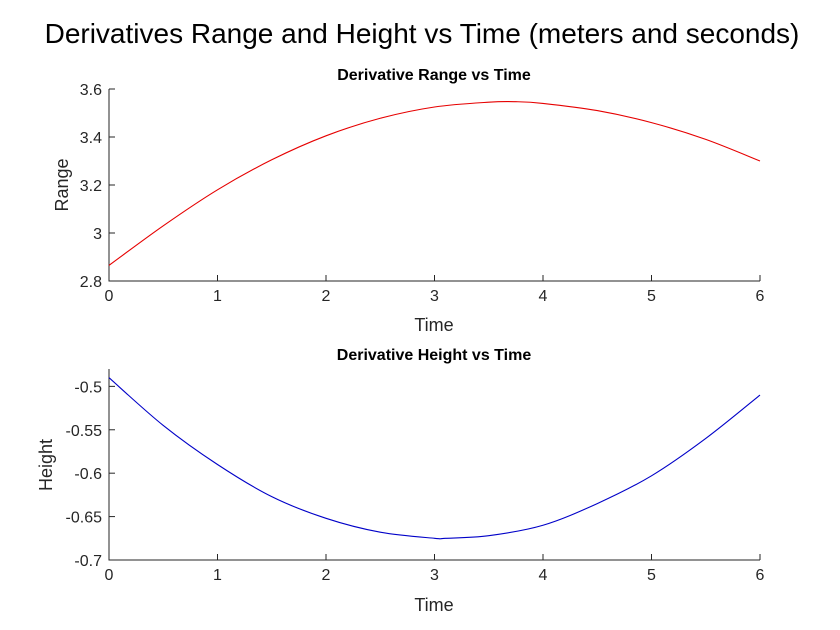 The width and height of the screenshot is (840, 630). I want to click on height-y-tick-label: -0.7, so click(88, 561).